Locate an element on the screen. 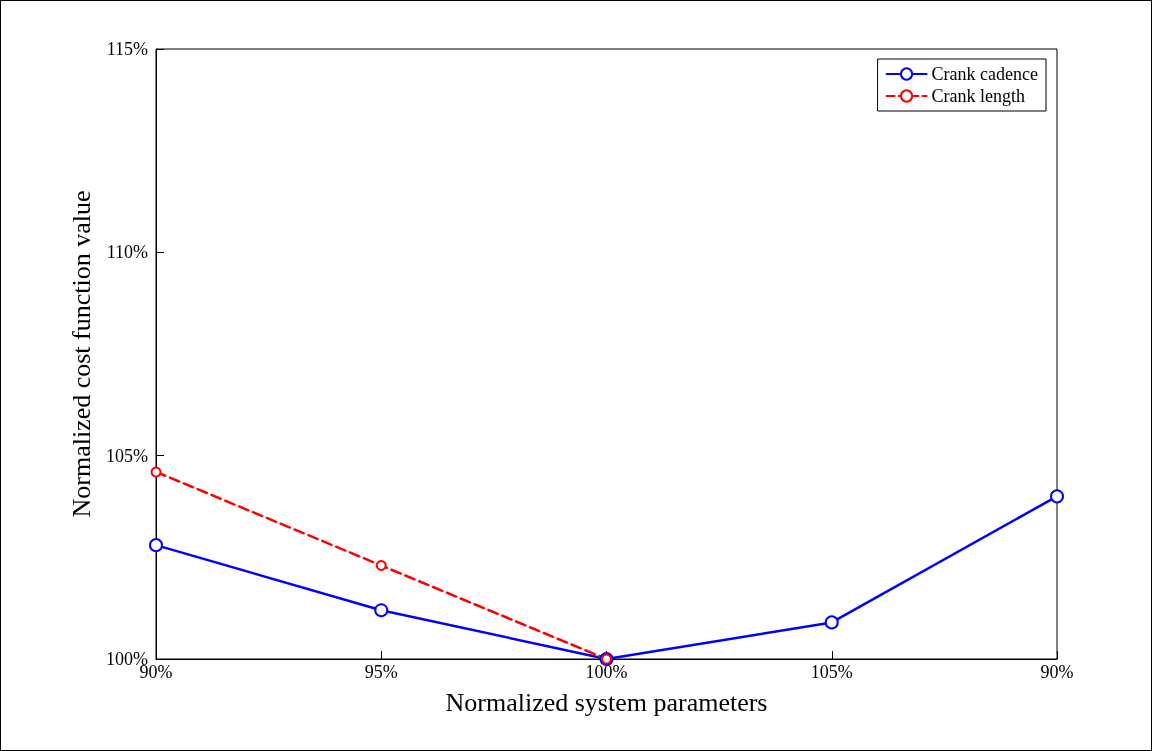  x-tick-label: 105% is located at coordinates (831, 672).